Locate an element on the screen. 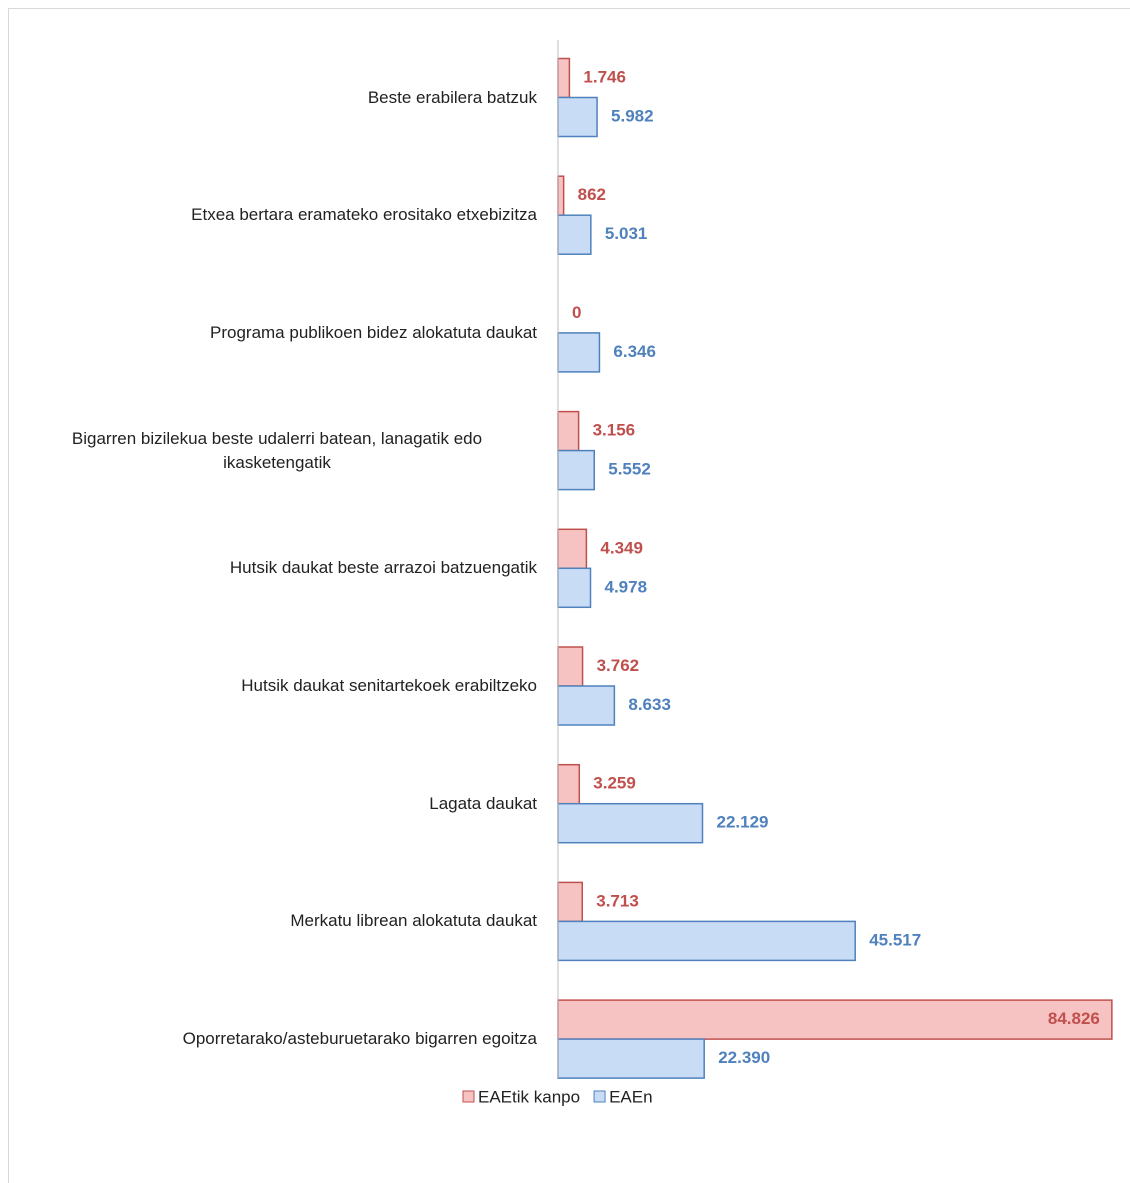 This screenshot has width=1130, height=1183. category-label: Hutsik daukat senitartekoek erabiltzeko is located at coordinates (389, 685).